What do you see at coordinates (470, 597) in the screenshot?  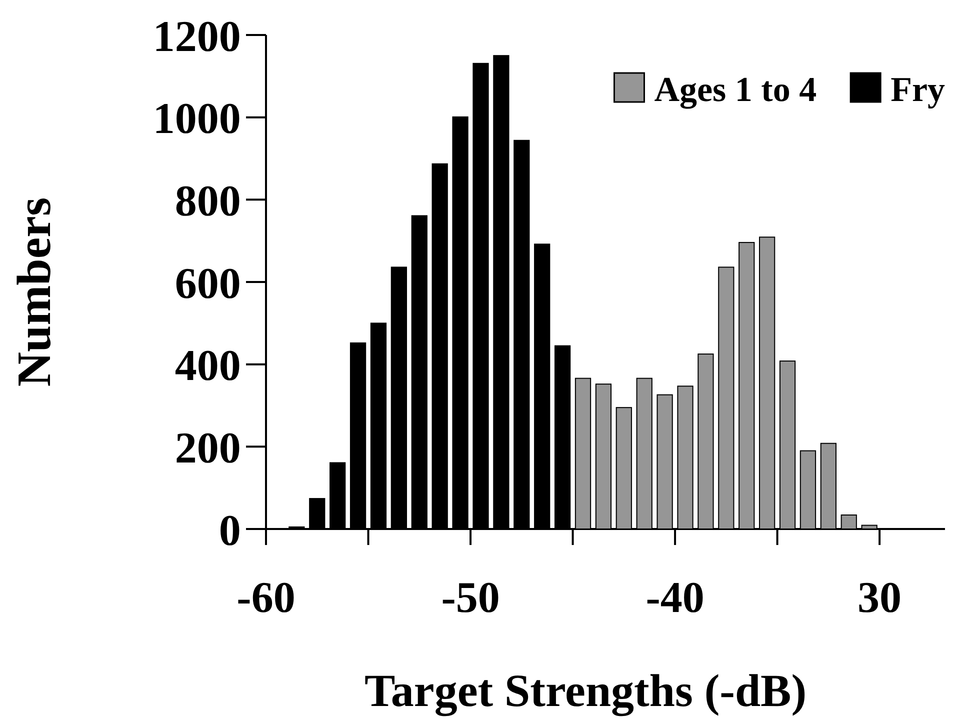 I see `x-tick-label: -50` at bounding box center [470, 597].